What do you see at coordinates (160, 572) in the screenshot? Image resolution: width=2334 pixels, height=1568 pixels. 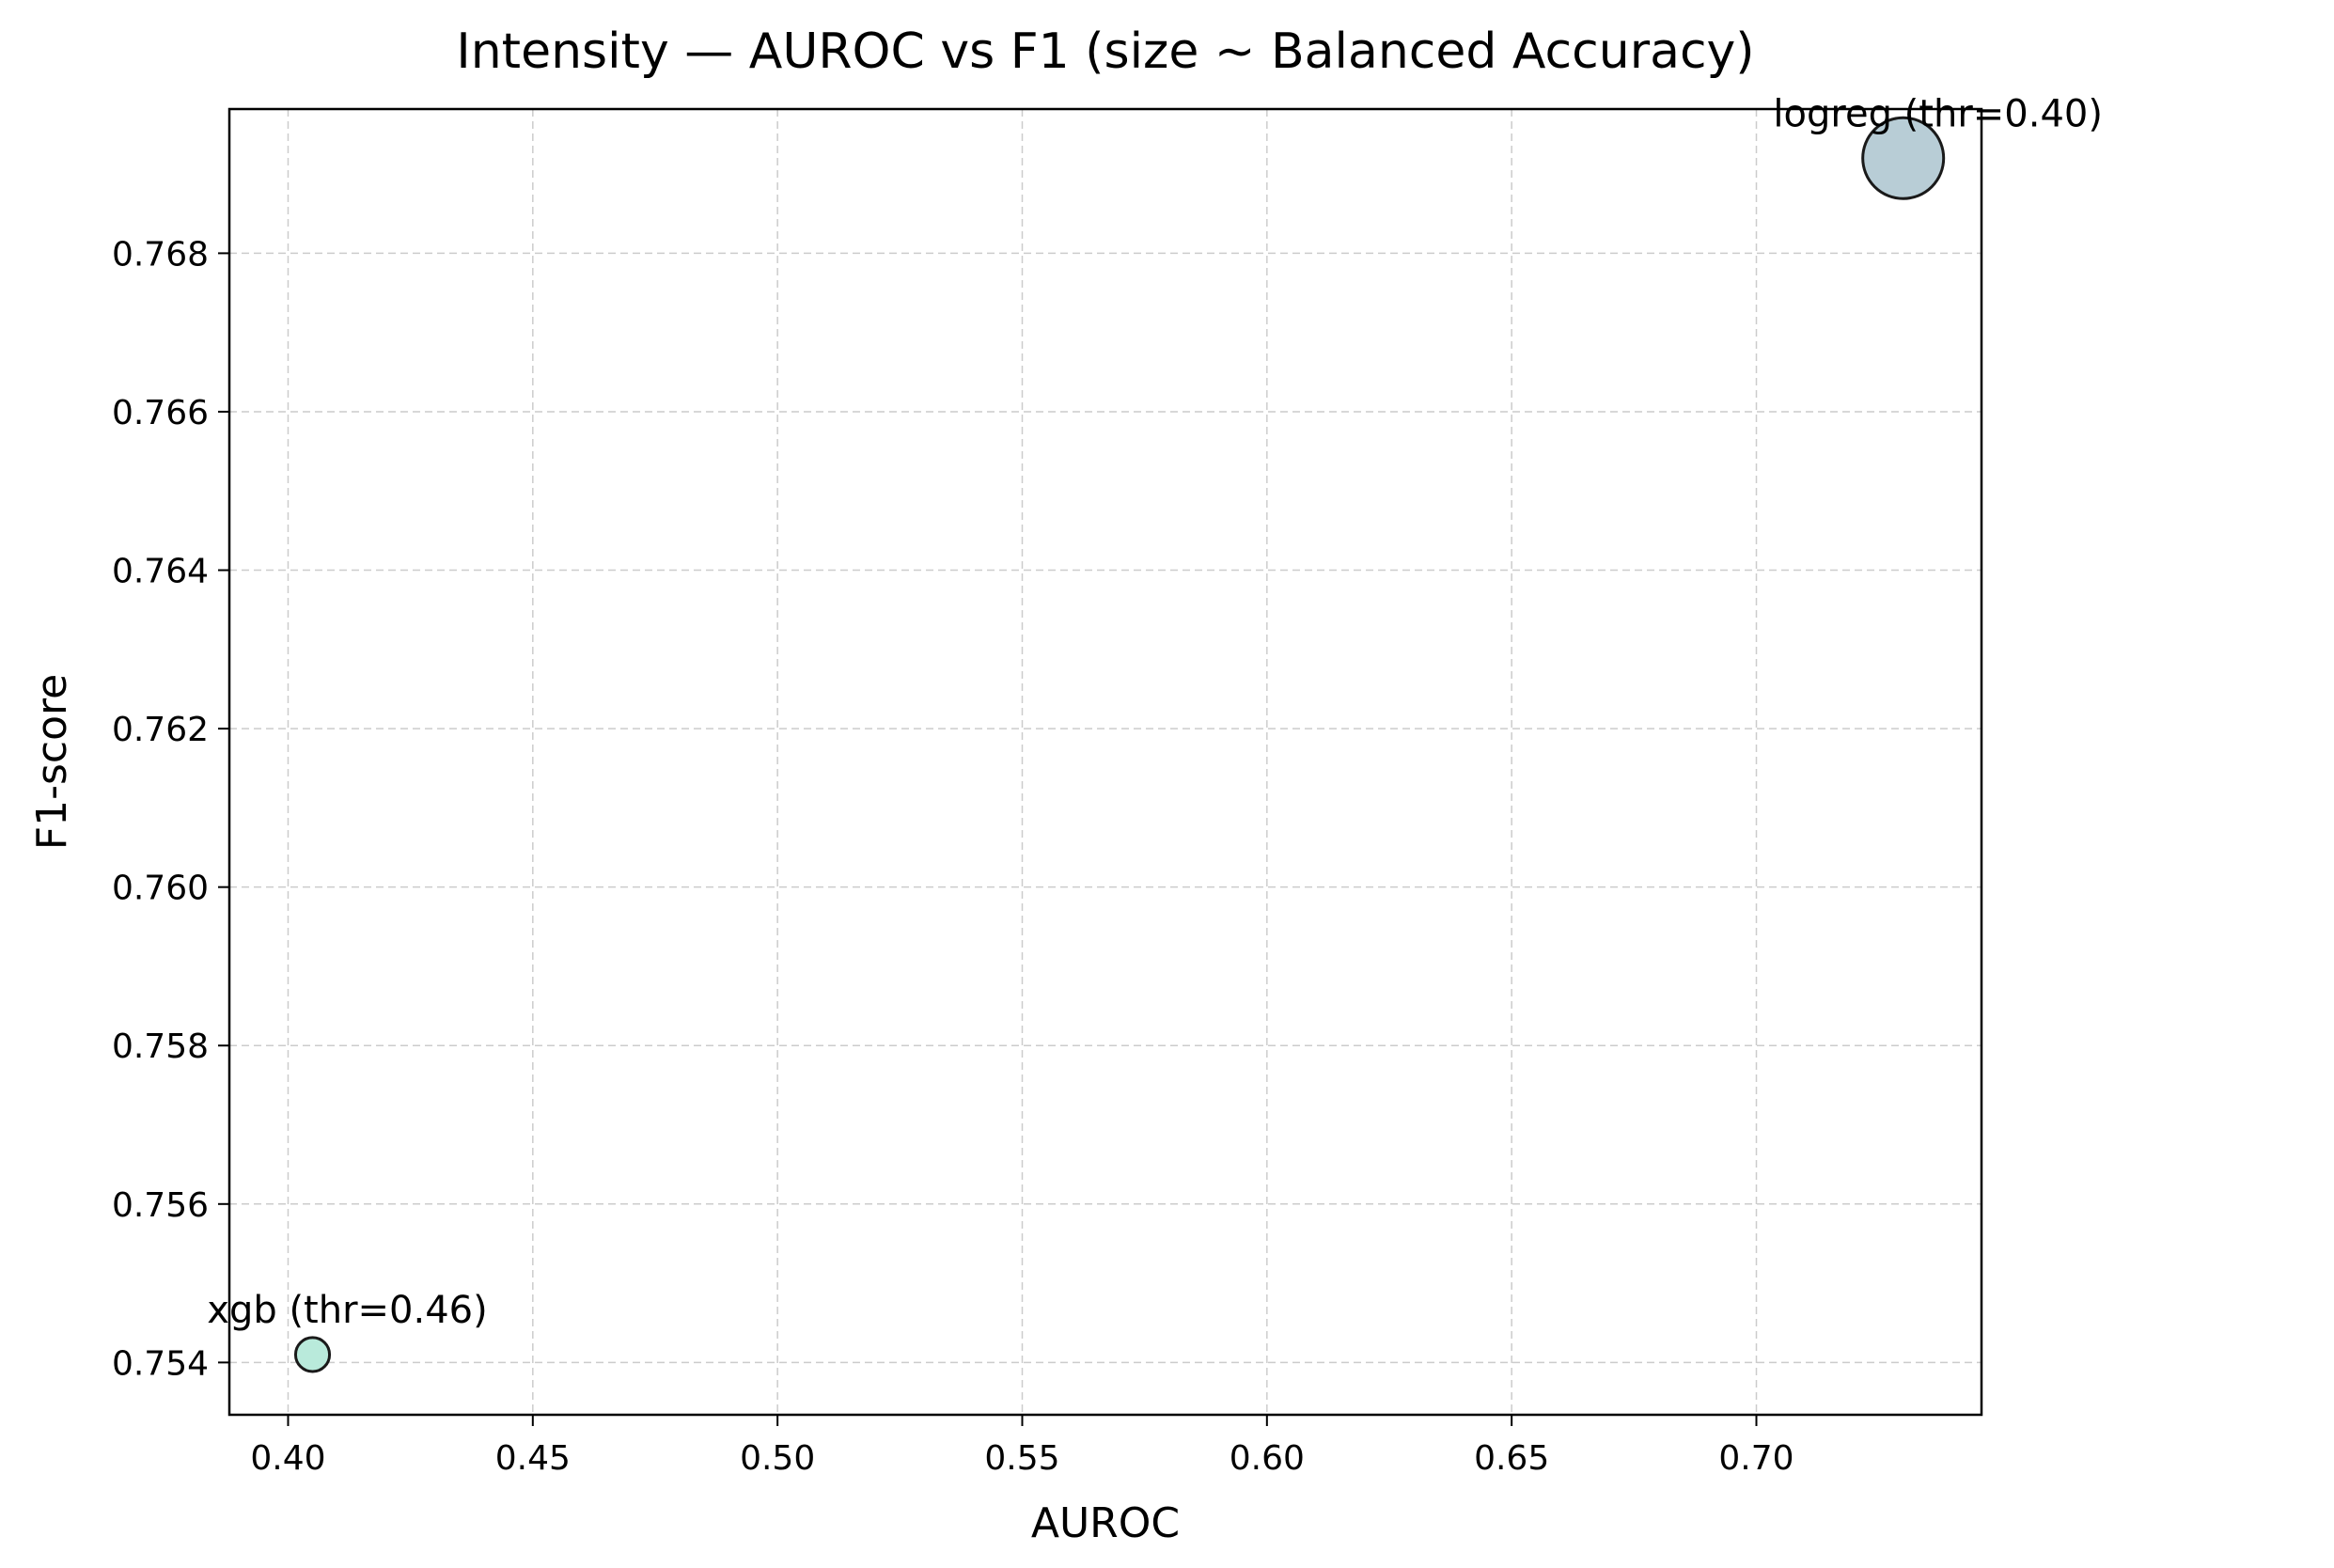 I see `y-tick-label: 0.764` at bounding box center [160, 572].